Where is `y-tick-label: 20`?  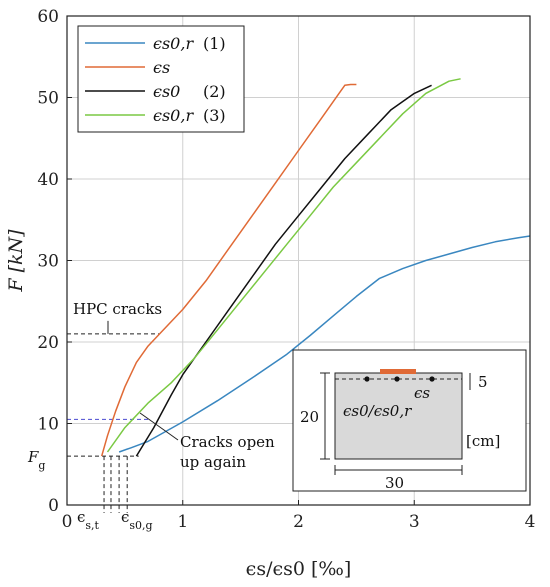 y-tick-label: 20 is located at coordinates (48, 343).